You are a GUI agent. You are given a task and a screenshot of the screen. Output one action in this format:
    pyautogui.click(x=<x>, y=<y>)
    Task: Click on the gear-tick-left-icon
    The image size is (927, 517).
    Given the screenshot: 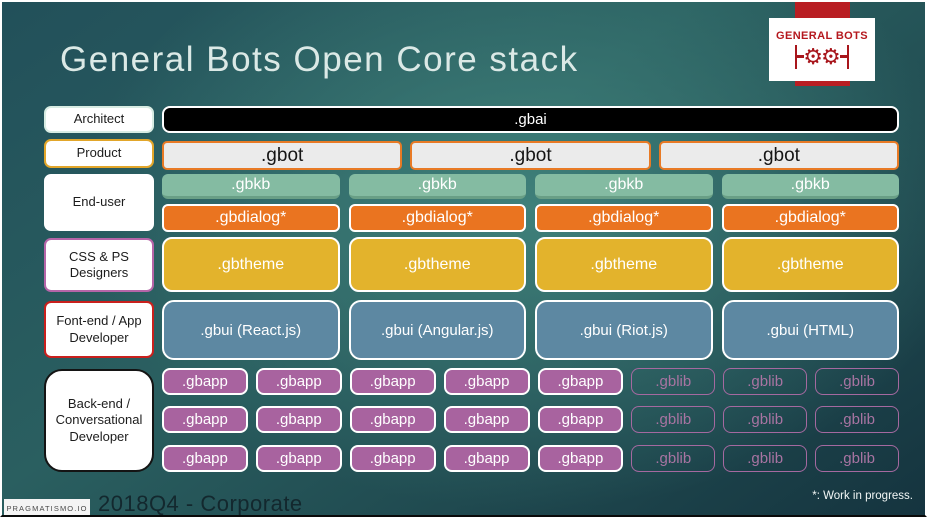 What is the action you would take?
    pyautogui.click(x=801, y=56)
    